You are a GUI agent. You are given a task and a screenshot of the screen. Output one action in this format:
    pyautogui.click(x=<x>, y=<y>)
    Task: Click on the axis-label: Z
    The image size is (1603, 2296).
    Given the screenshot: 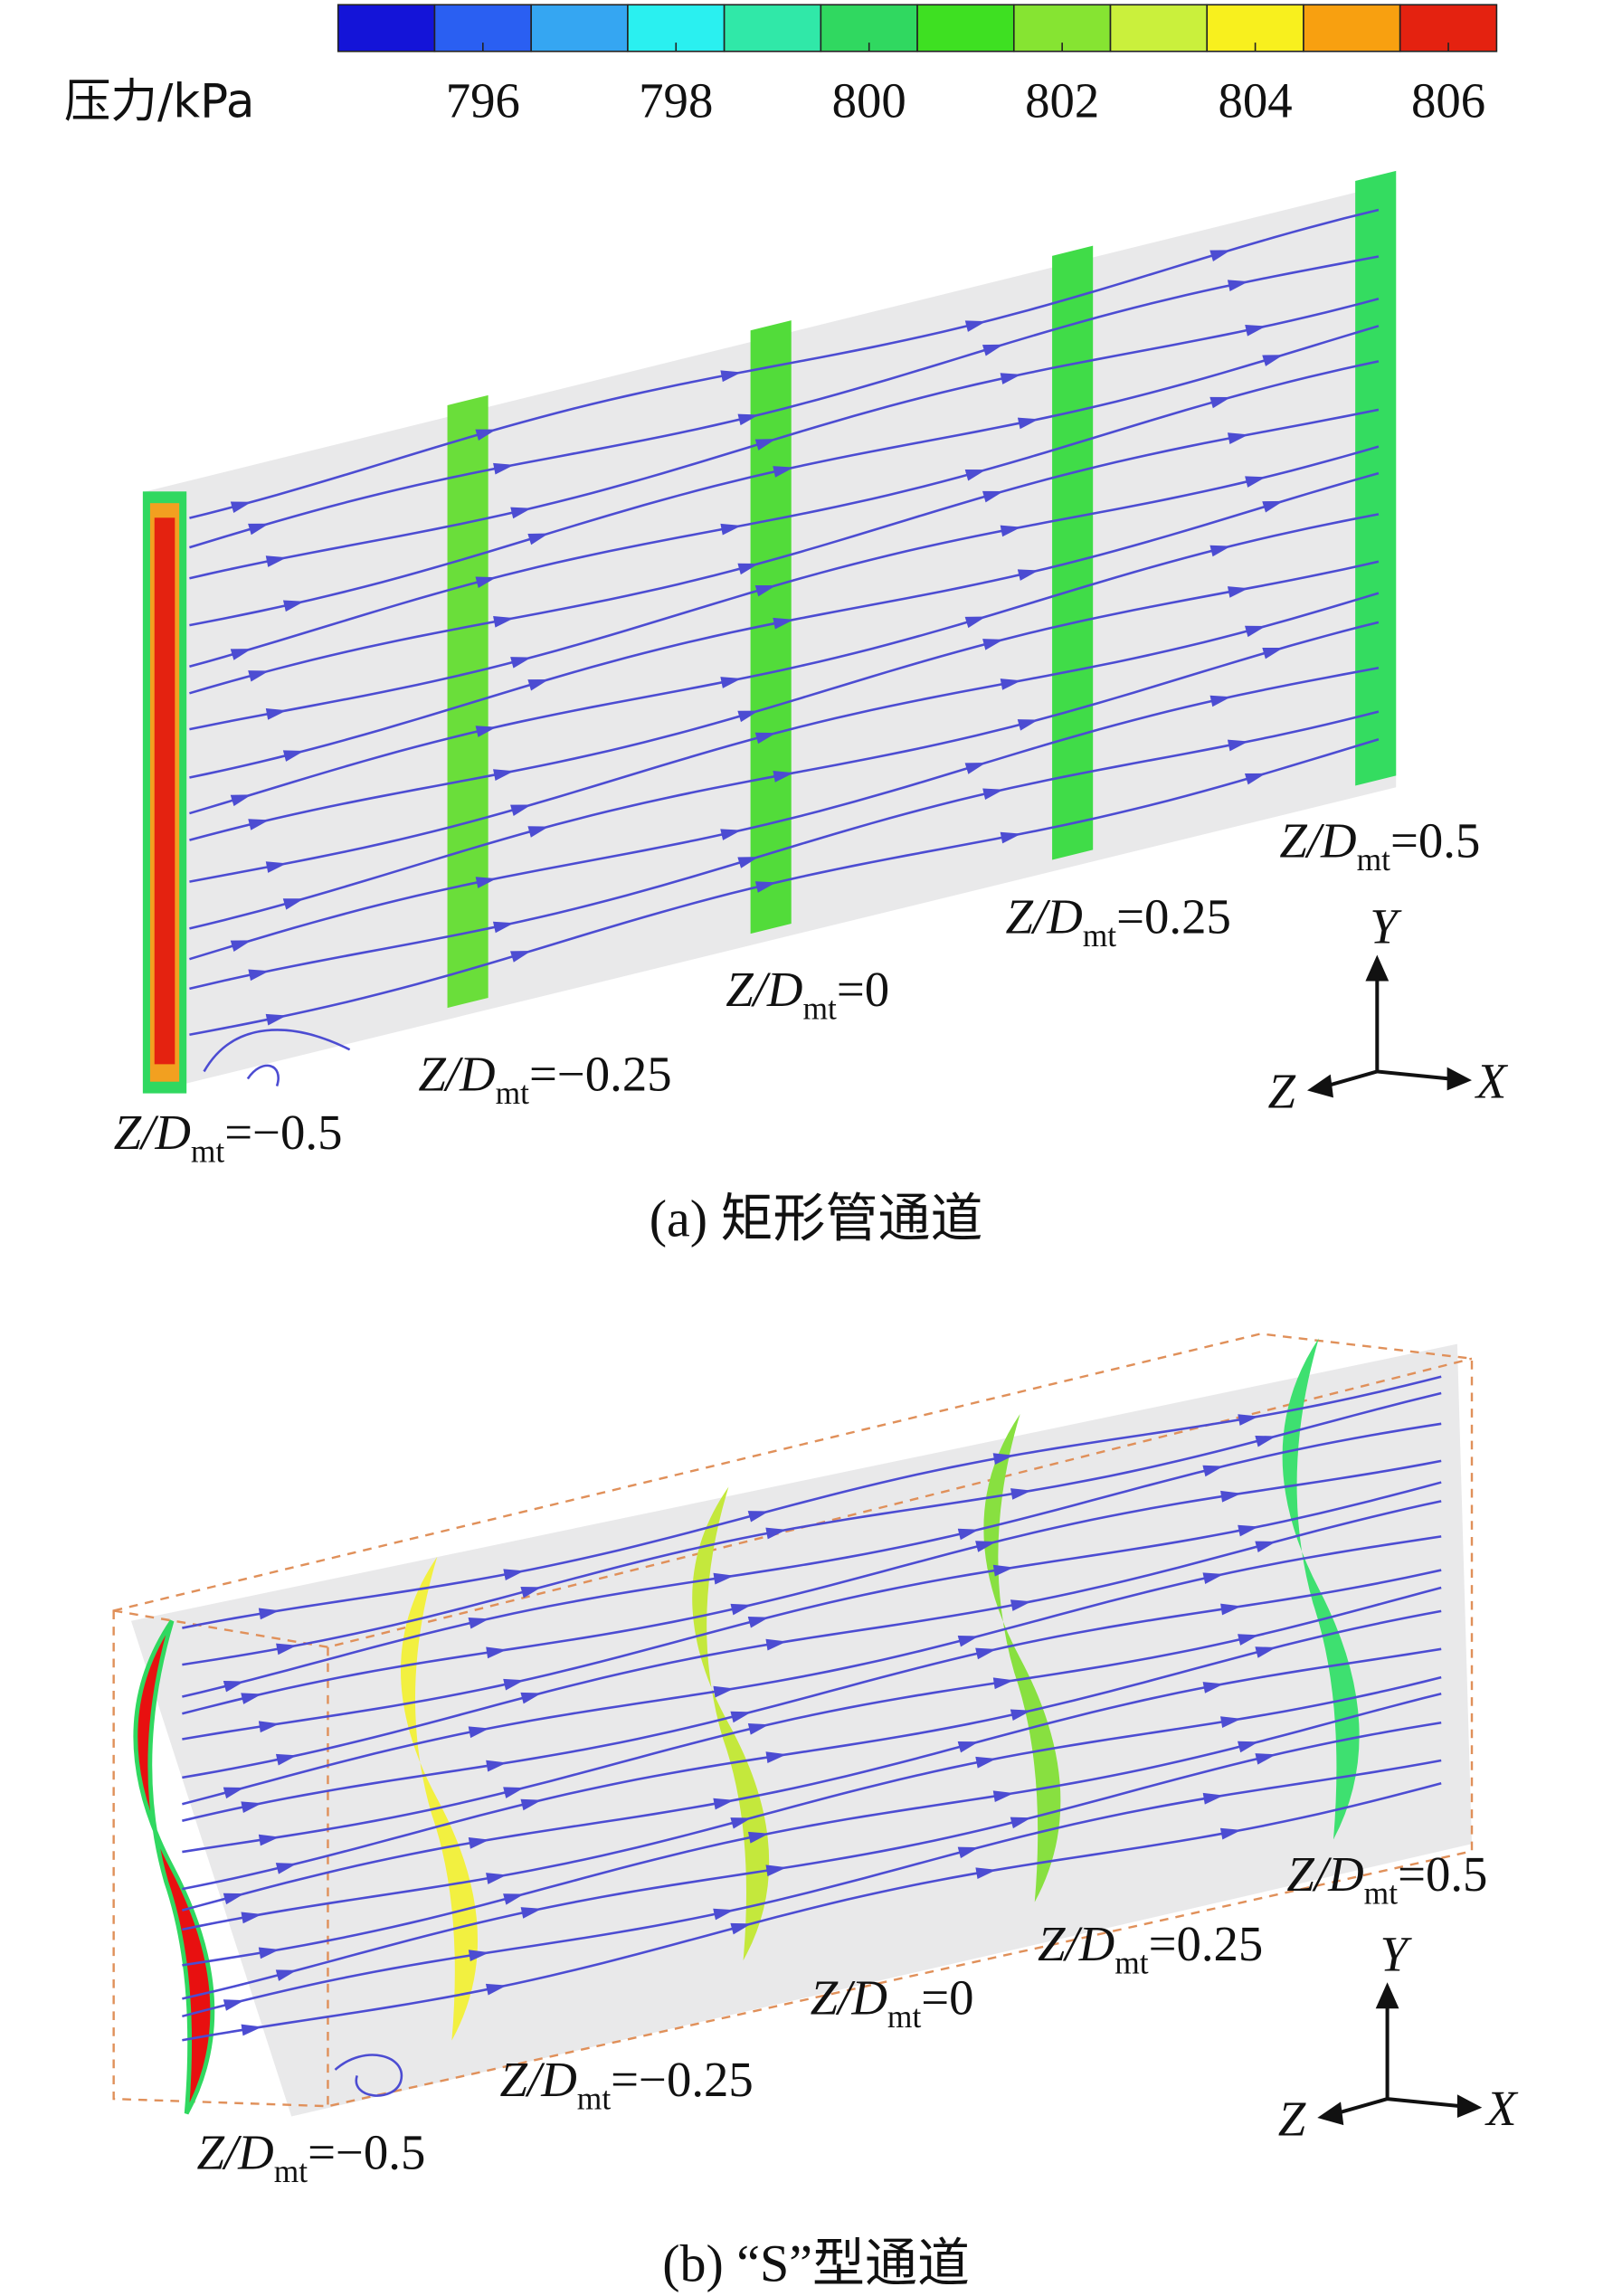 What is the action you would take?
    pyautogui.click(x=1281, y=1091)
    